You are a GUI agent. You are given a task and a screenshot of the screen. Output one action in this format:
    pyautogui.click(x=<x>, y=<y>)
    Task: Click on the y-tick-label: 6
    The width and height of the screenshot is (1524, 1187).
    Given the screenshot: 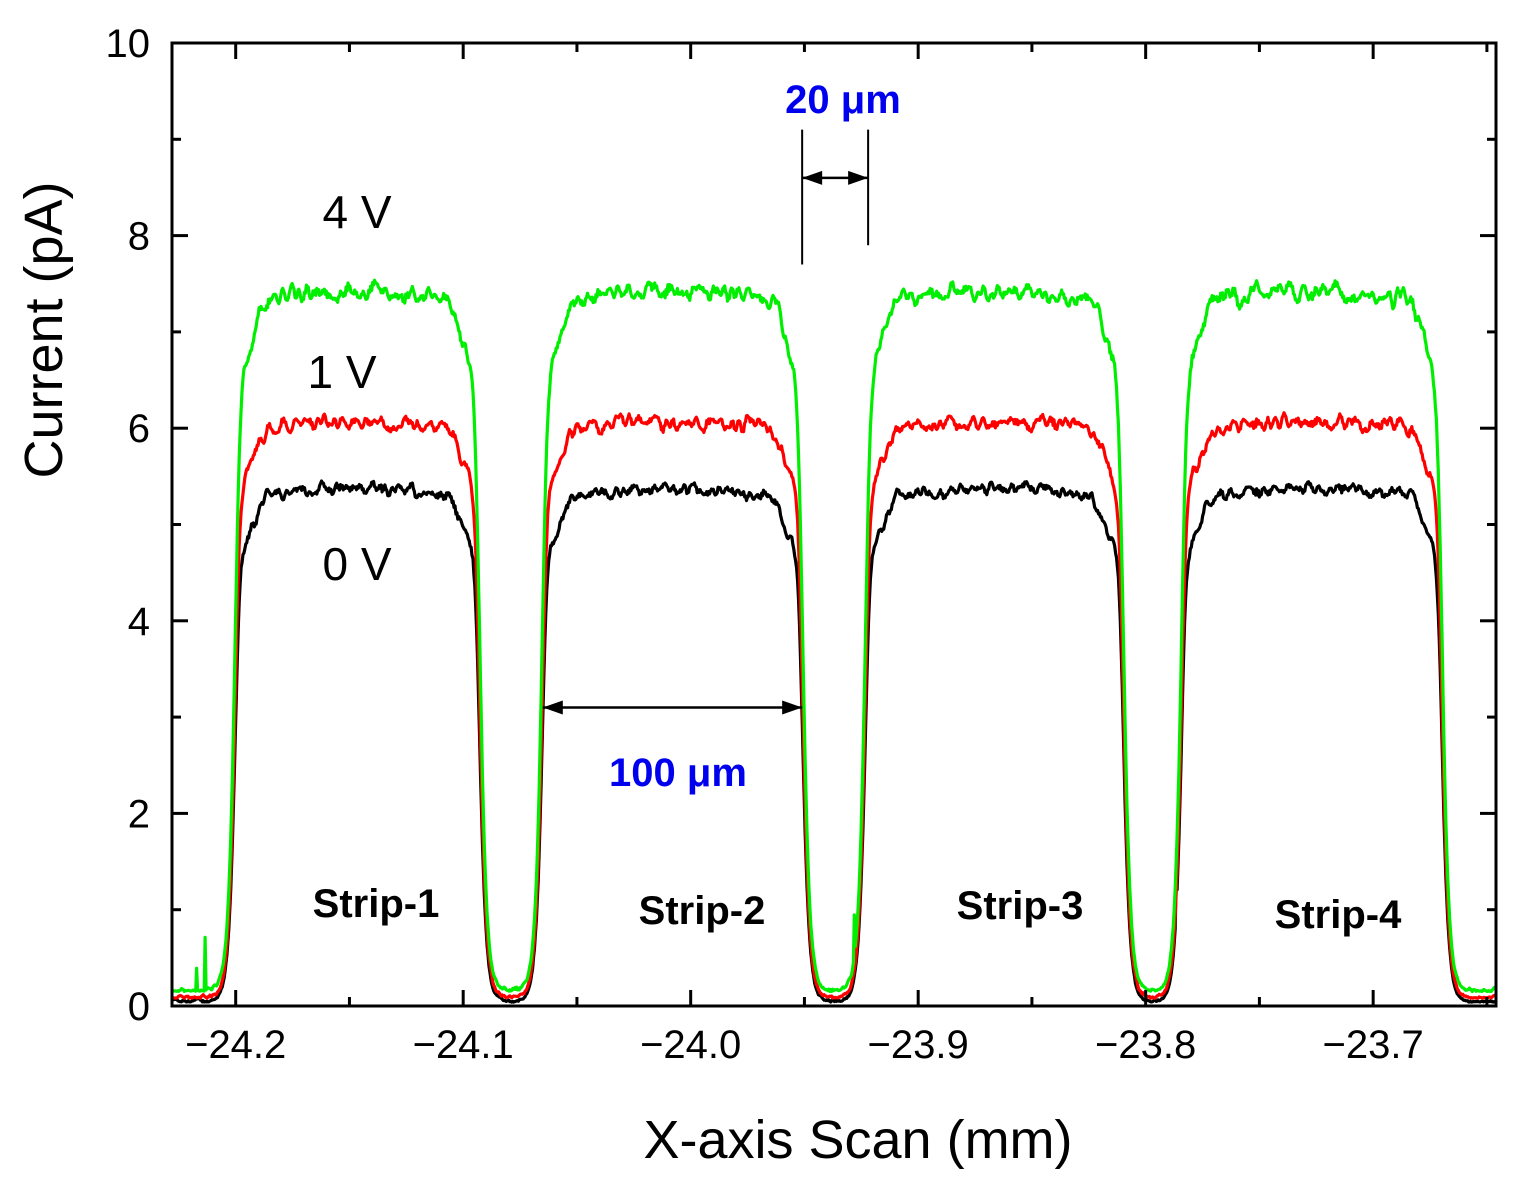 What is the action you would take?
    pyautogui.click(x=139, y=429)
    